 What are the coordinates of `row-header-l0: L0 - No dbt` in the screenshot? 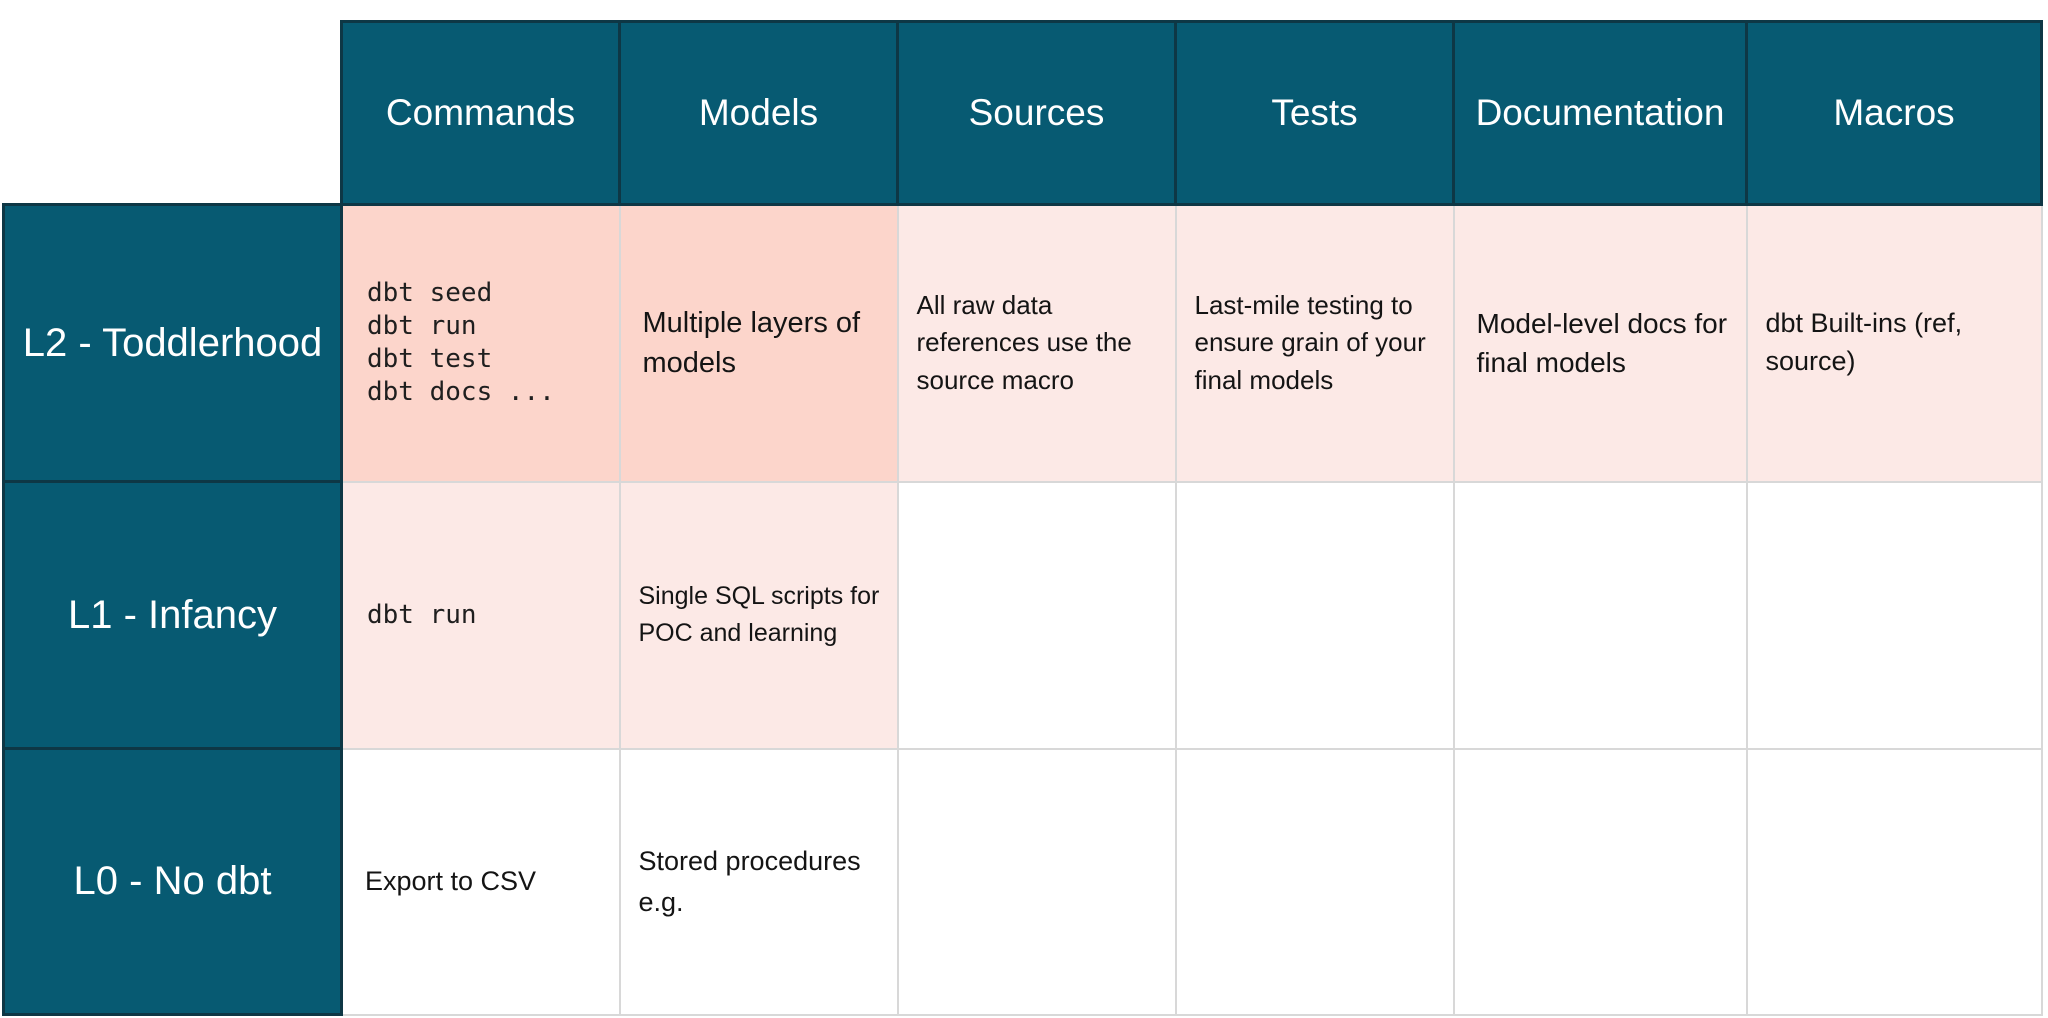 It's located at (172, 881).